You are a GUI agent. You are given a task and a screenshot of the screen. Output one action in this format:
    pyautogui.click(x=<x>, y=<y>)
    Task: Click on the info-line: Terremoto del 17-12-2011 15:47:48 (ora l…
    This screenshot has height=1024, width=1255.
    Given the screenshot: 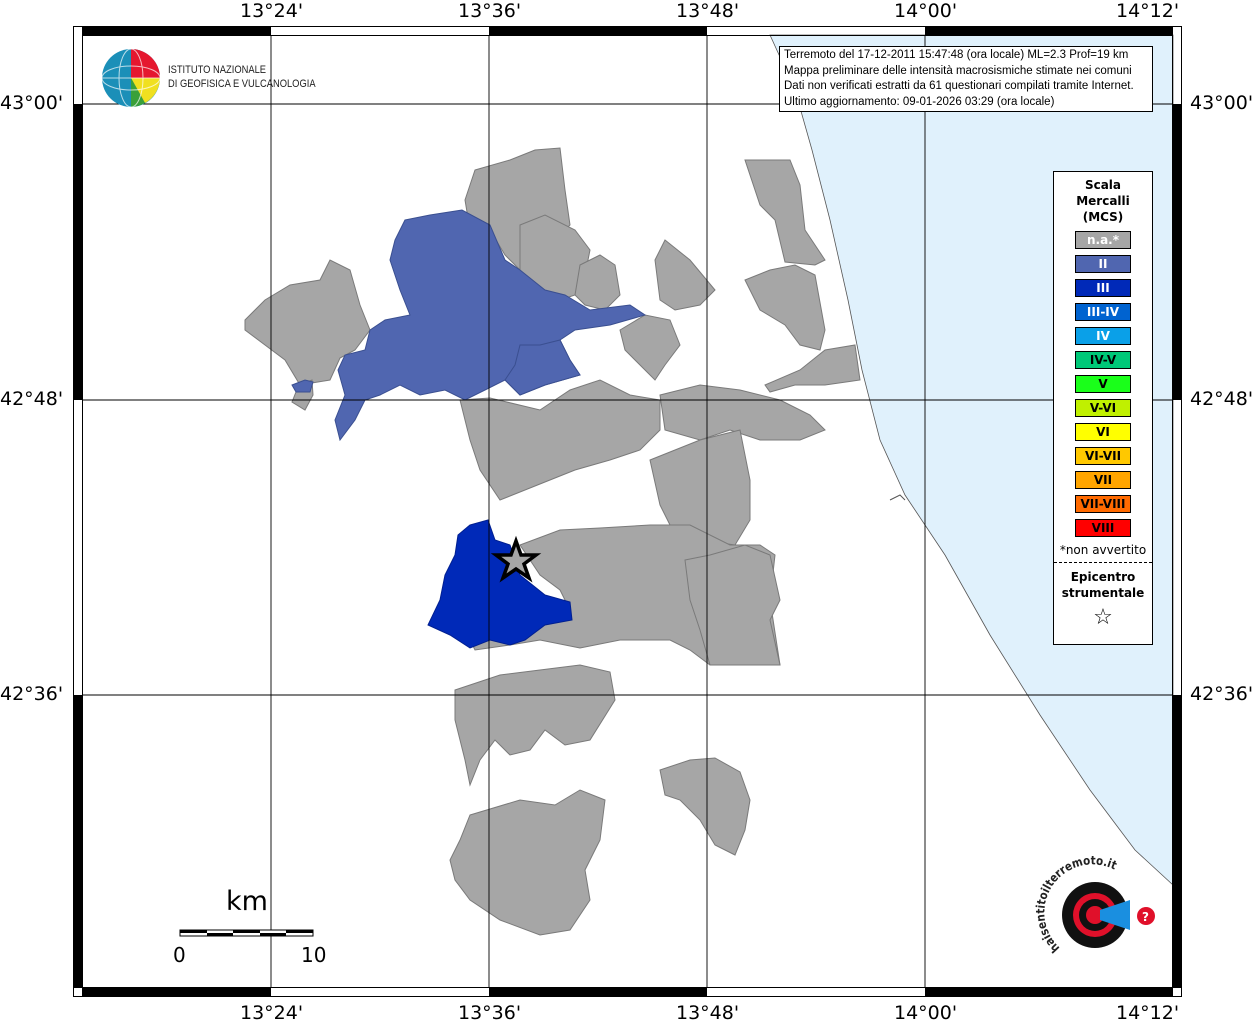 What is the action you would take?
    pyautogui.click(x=956, y=55)
    